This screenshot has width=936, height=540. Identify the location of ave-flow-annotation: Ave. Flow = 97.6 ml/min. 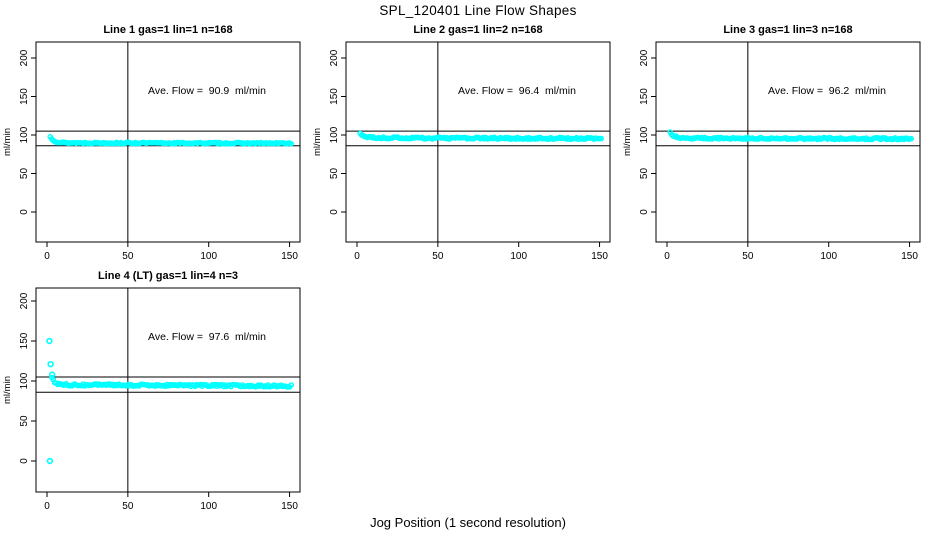
(207, 337).